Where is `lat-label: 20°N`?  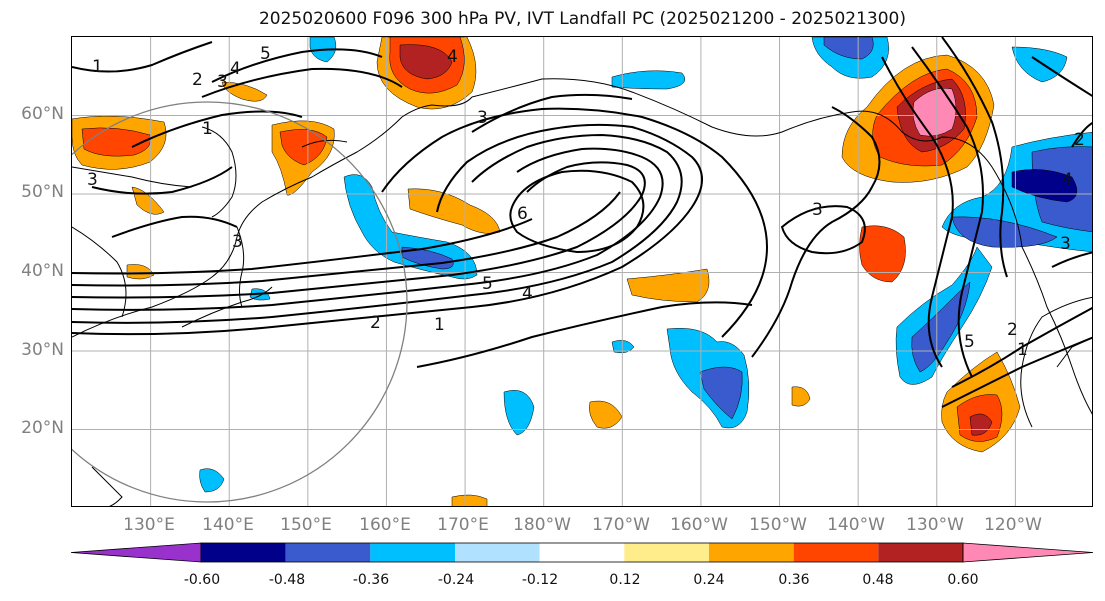
lat-label: 20°N is located at coordinates (42, 428).